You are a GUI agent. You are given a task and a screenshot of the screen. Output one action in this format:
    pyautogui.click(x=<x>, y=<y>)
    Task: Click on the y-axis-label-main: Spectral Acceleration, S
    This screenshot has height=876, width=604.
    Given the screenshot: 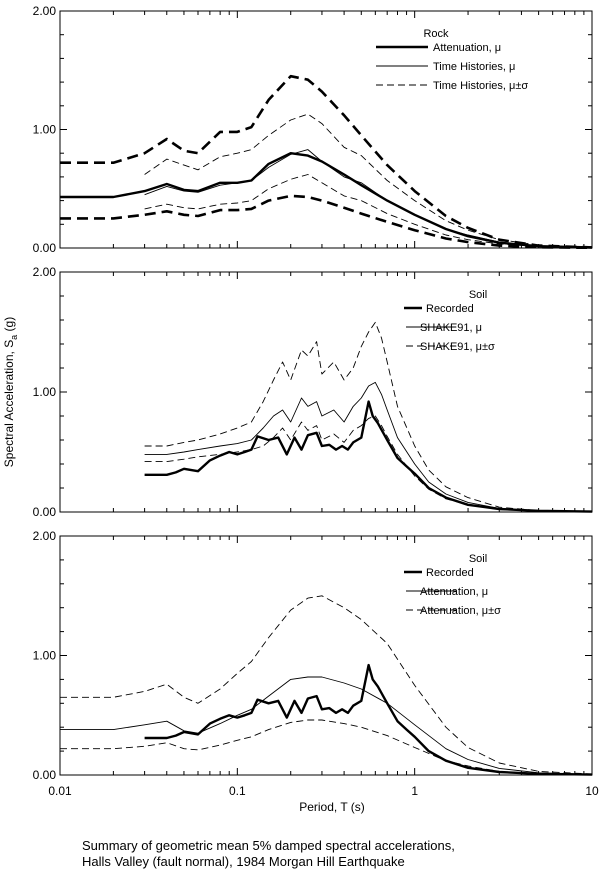 What is the action you would take?
    pyautogui.click(x=9, y=403)
    